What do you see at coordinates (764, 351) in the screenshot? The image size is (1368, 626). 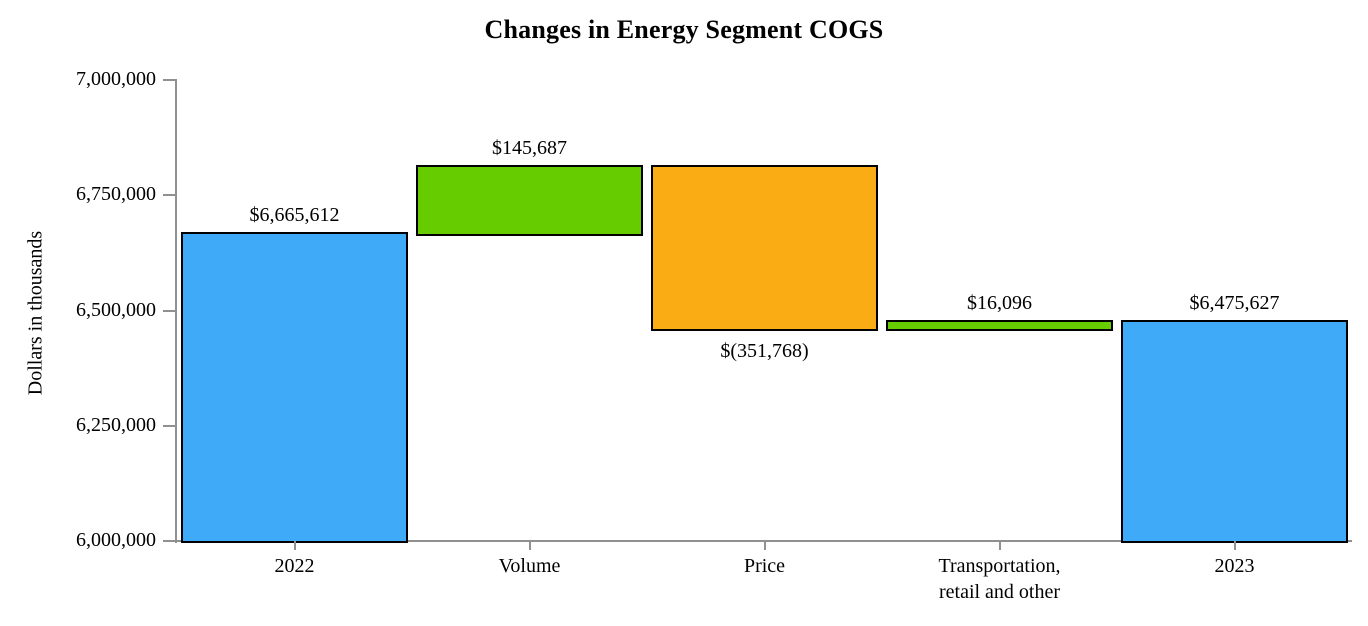 I see `value-label-price: $(351,768)` at bounding box center [764, 351].